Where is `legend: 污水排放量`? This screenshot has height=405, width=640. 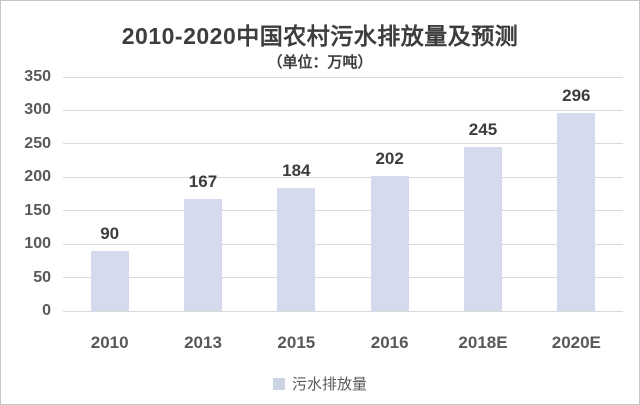 legend: 污水排放量 is located at coordinates (320, 383).